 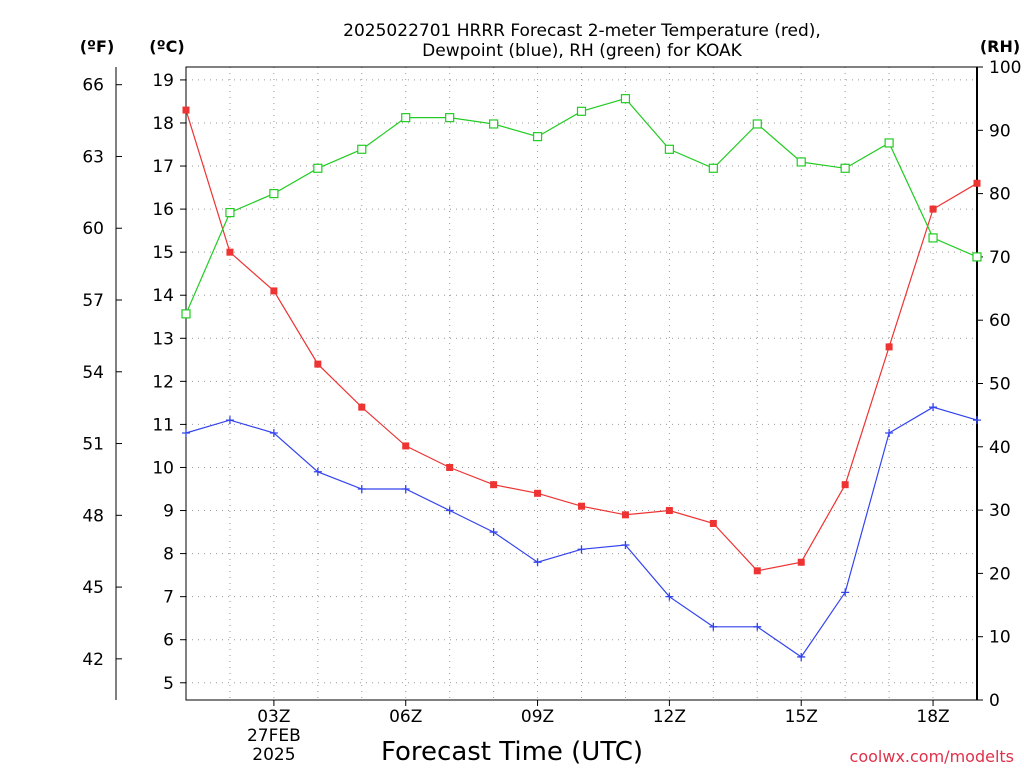 What do you see at coordinates (1000, 258) in the screenshot?
I see `rh-tick-label: 70` at bounding box center [1000, 258].